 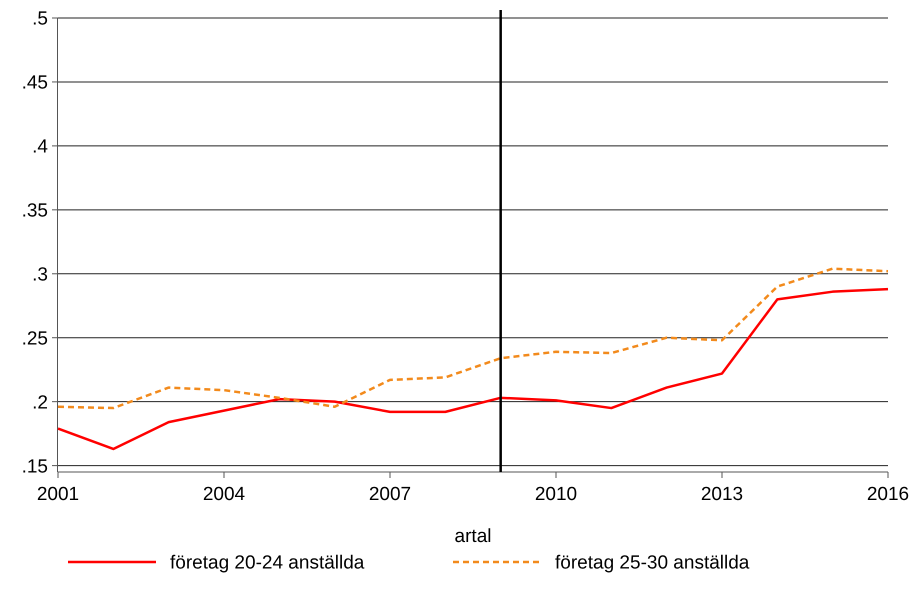 What do you see at coordinates (35, 83) in the screenshot?
I see `y-tick-label: .45` at bounding box center [35, 83].